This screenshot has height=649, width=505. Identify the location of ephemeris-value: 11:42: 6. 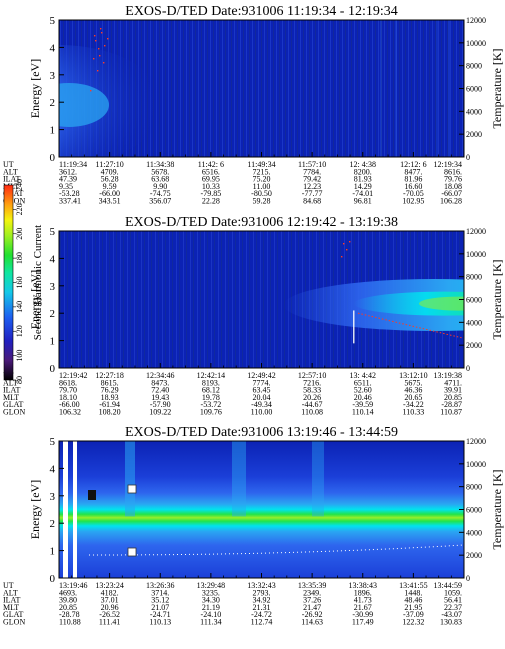
(211, 164).